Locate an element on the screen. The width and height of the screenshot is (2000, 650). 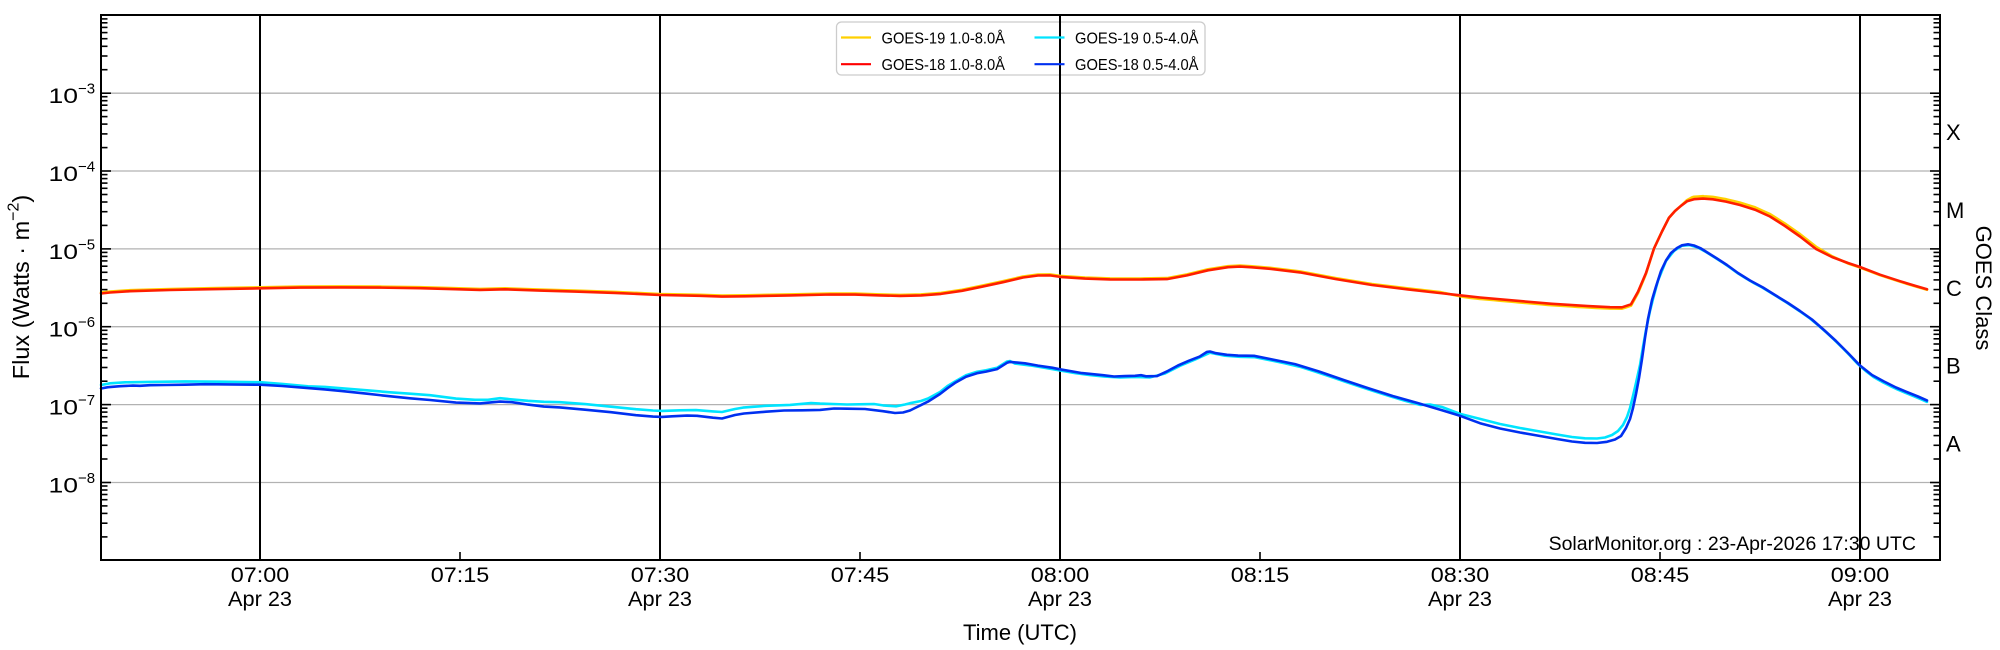
svg-text: 08:15 is located at coordinates (1260, 575).